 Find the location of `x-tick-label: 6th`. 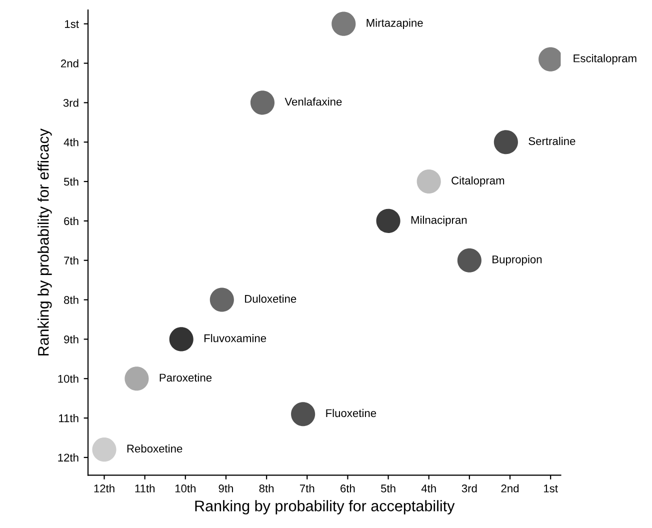

x-tick-label: 6th is located at coordinates (347, 488).